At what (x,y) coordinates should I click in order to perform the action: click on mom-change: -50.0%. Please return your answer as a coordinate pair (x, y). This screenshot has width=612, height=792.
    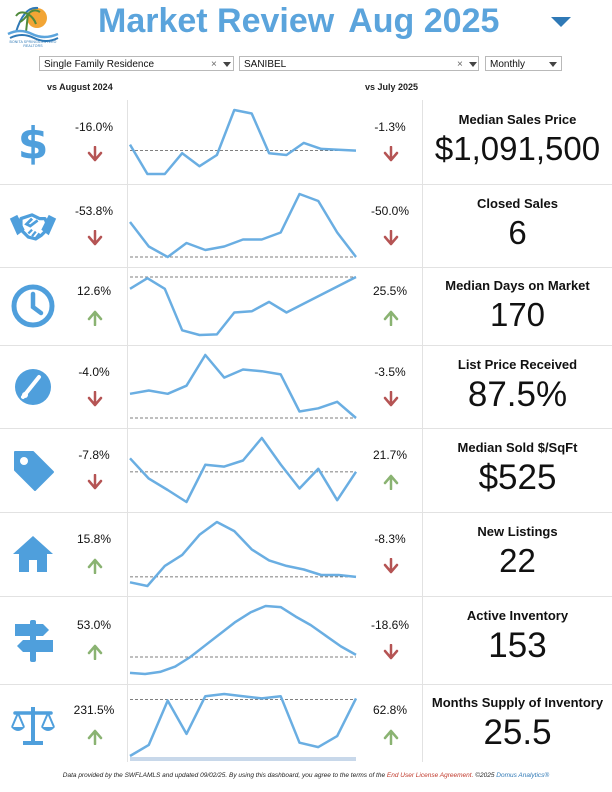
    Looking at the image, I should click on (390, 211).